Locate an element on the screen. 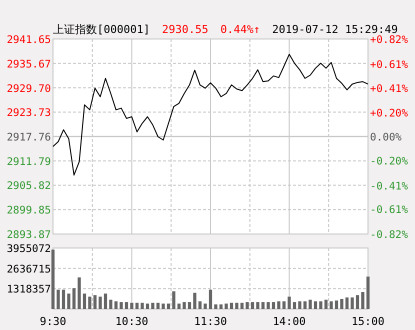 The image size is (415, 330). y2-tick-label: -0.82% is located at coordinates (389, 235).